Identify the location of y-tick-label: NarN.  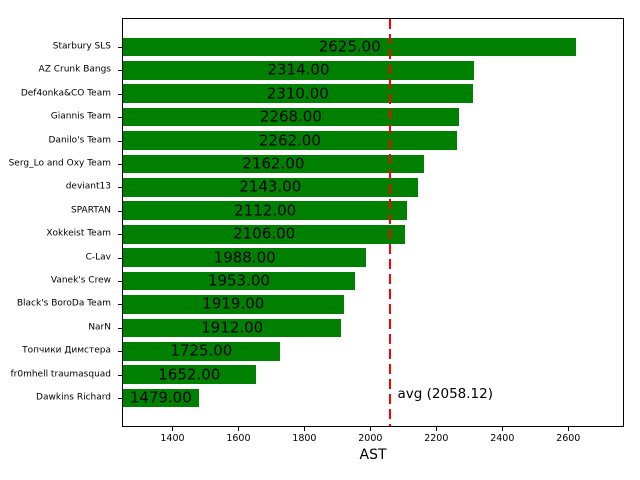
(99, 327).